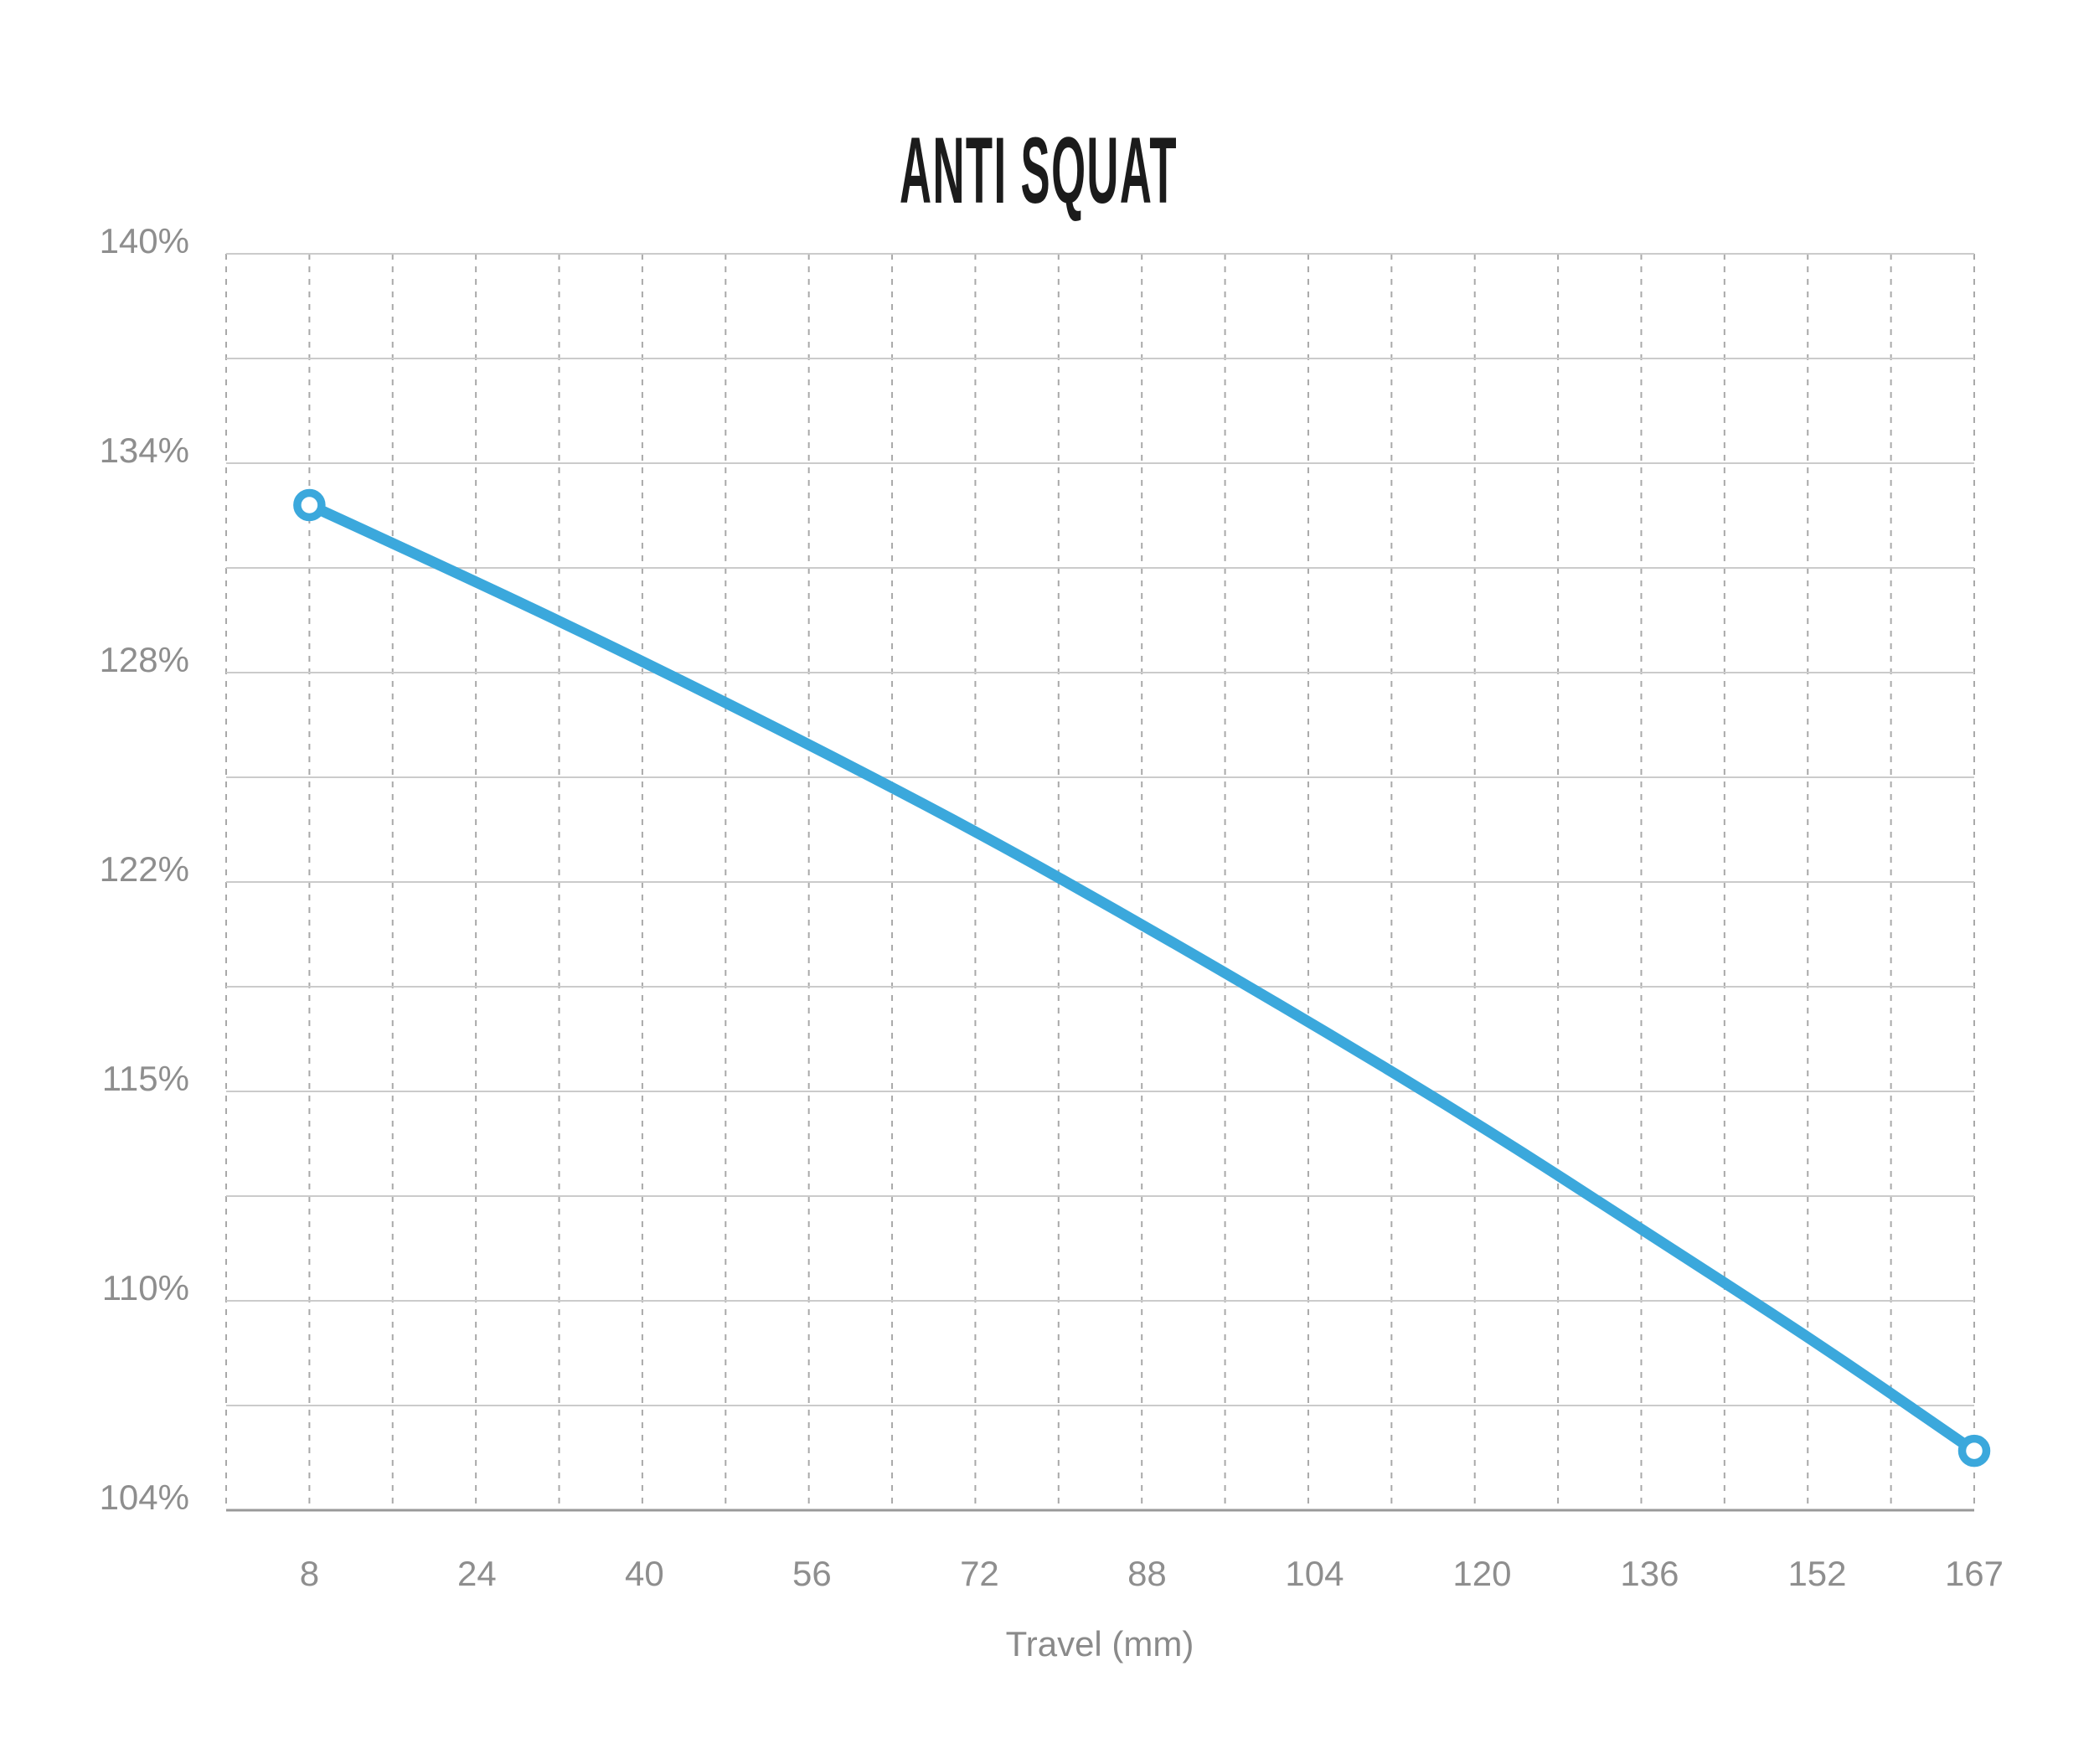  What do you see at coordinates (1974, 1574) in the screenshot?
I see `x-tick-label: 167` at bounding box center [1974, 1574].